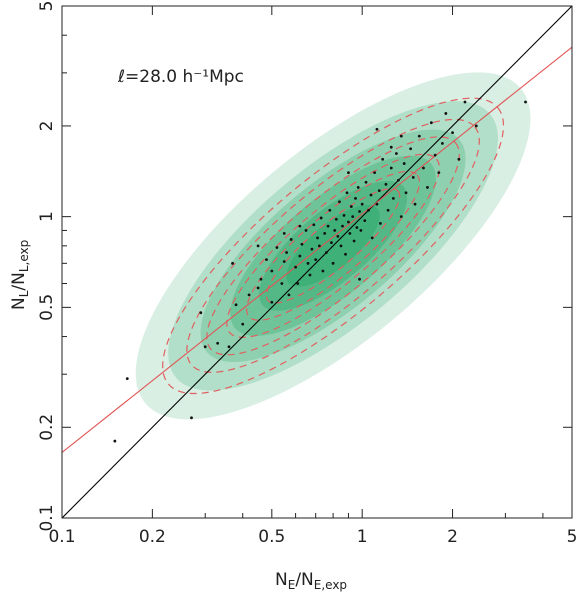  I want to click on y-axis-label: NL/NL,exp, so click(20, 275).